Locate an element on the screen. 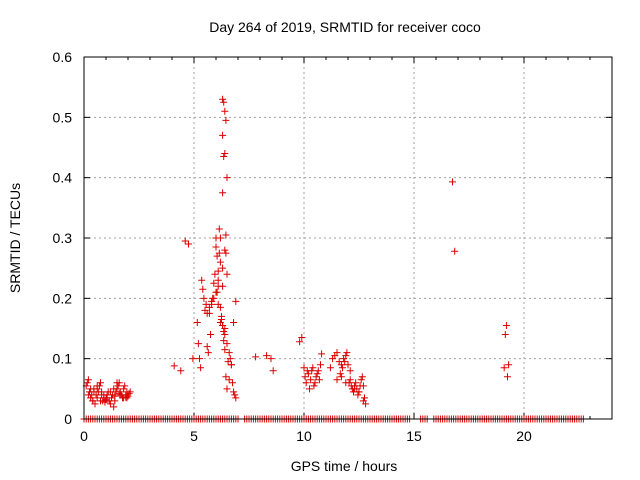  y-tick-label: 0.3 is located at coordinates (63, 238).